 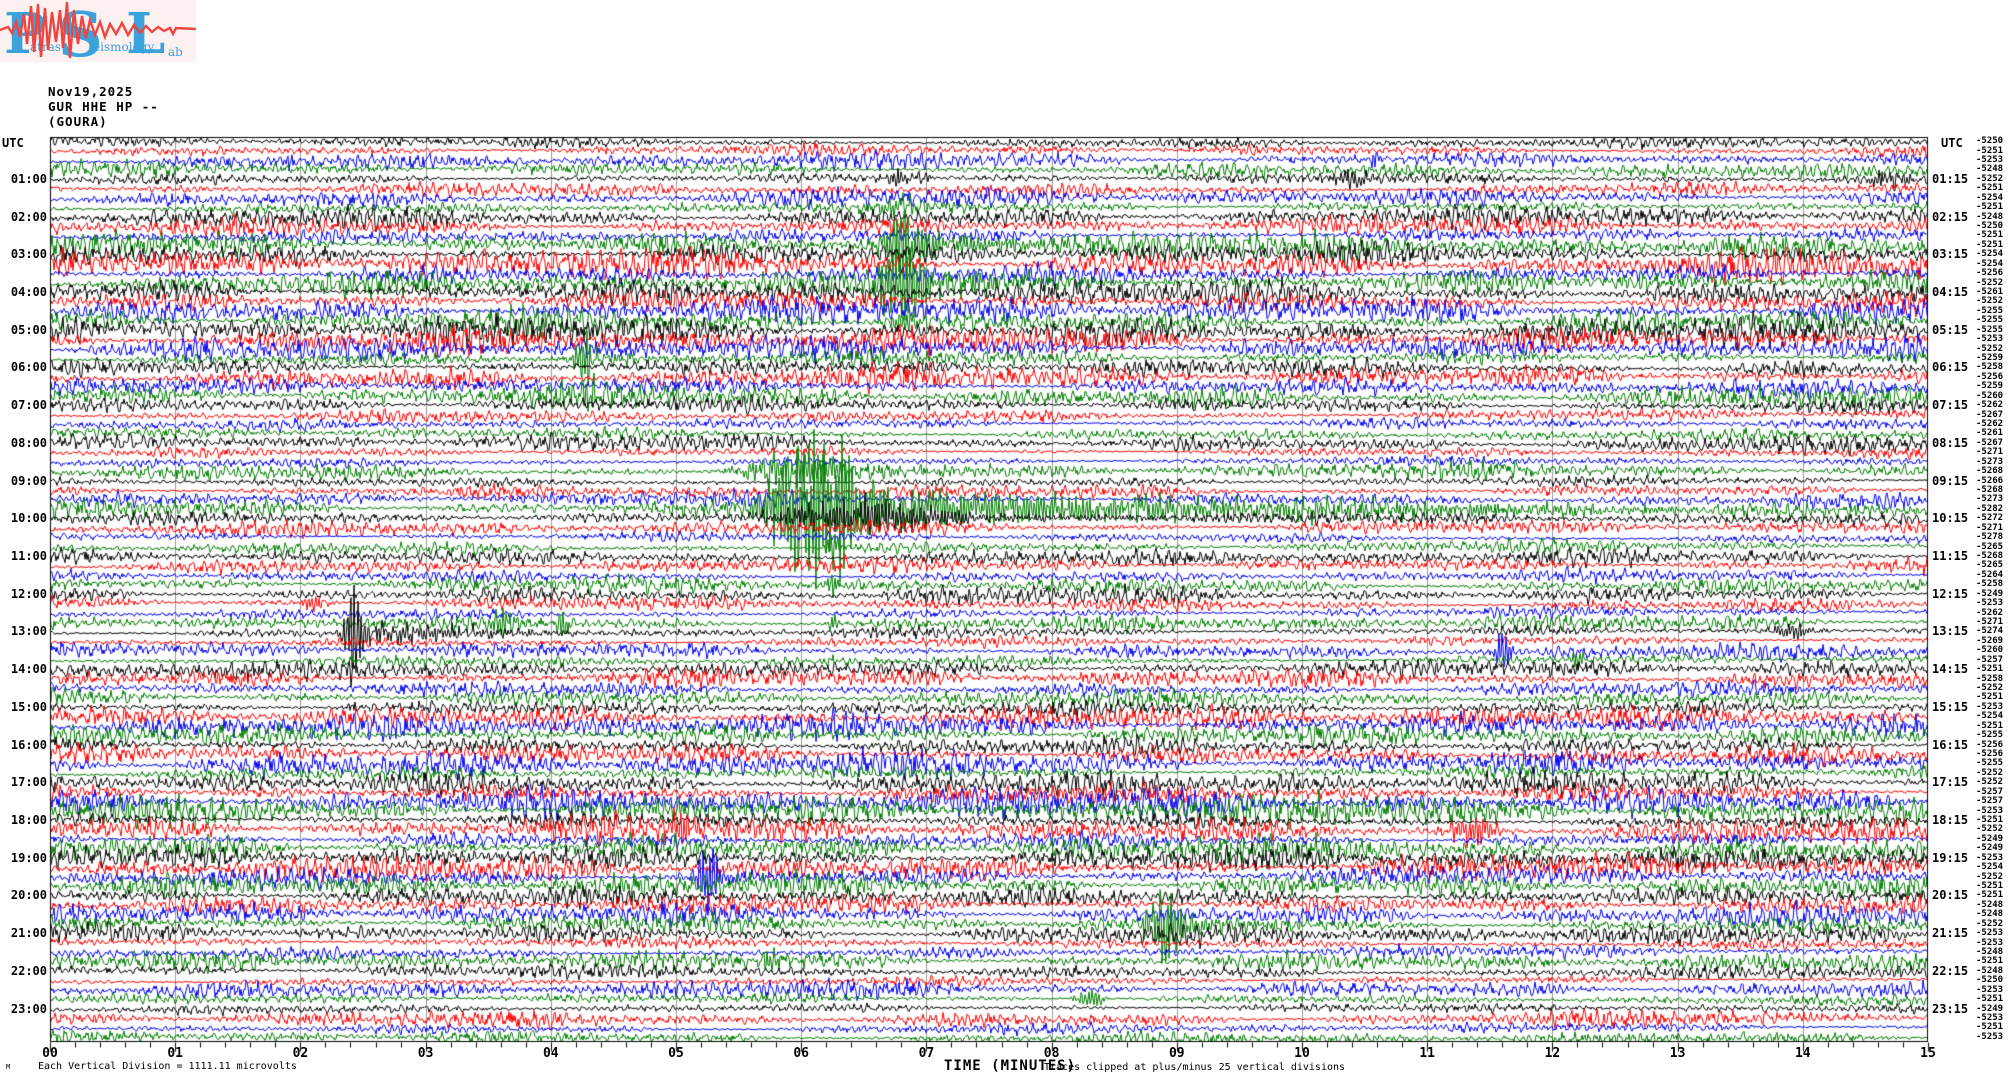 What do you see at coordinates (1950, 556) in the screenshot?
I see `hour-label-right: 11:15` at bounding box center [1950, 556].